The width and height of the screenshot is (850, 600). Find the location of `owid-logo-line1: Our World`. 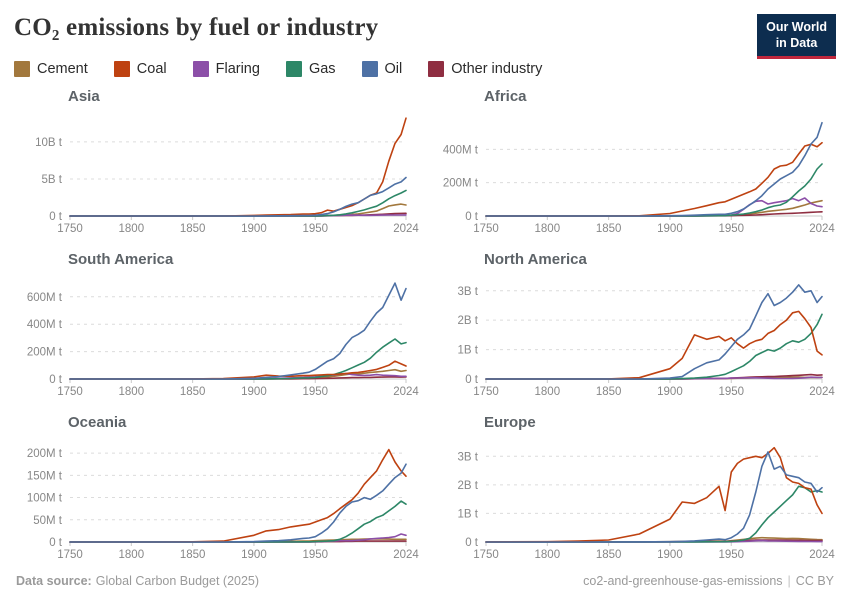

owid-logo-line1: Our World is located at coordinates (796, 27).